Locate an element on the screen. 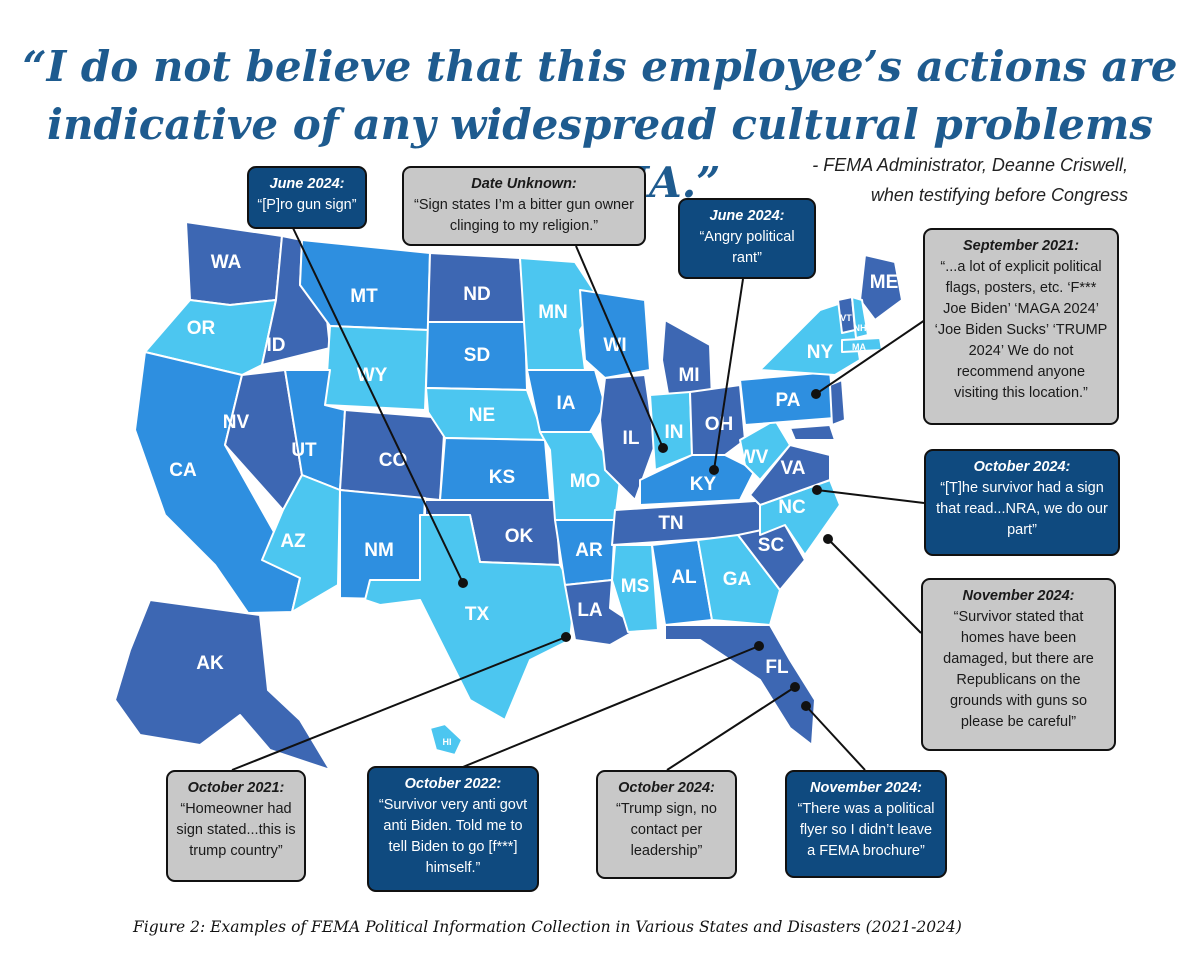  marker-c6 is located at coordinates (828, 539).